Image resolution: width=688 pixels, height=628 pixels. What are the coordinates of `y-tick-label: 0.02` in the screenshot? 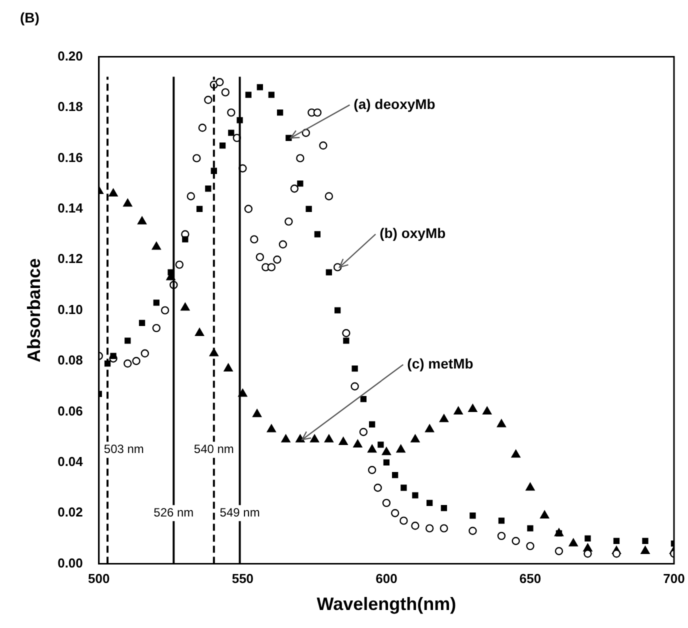 It's located at (70, 512).